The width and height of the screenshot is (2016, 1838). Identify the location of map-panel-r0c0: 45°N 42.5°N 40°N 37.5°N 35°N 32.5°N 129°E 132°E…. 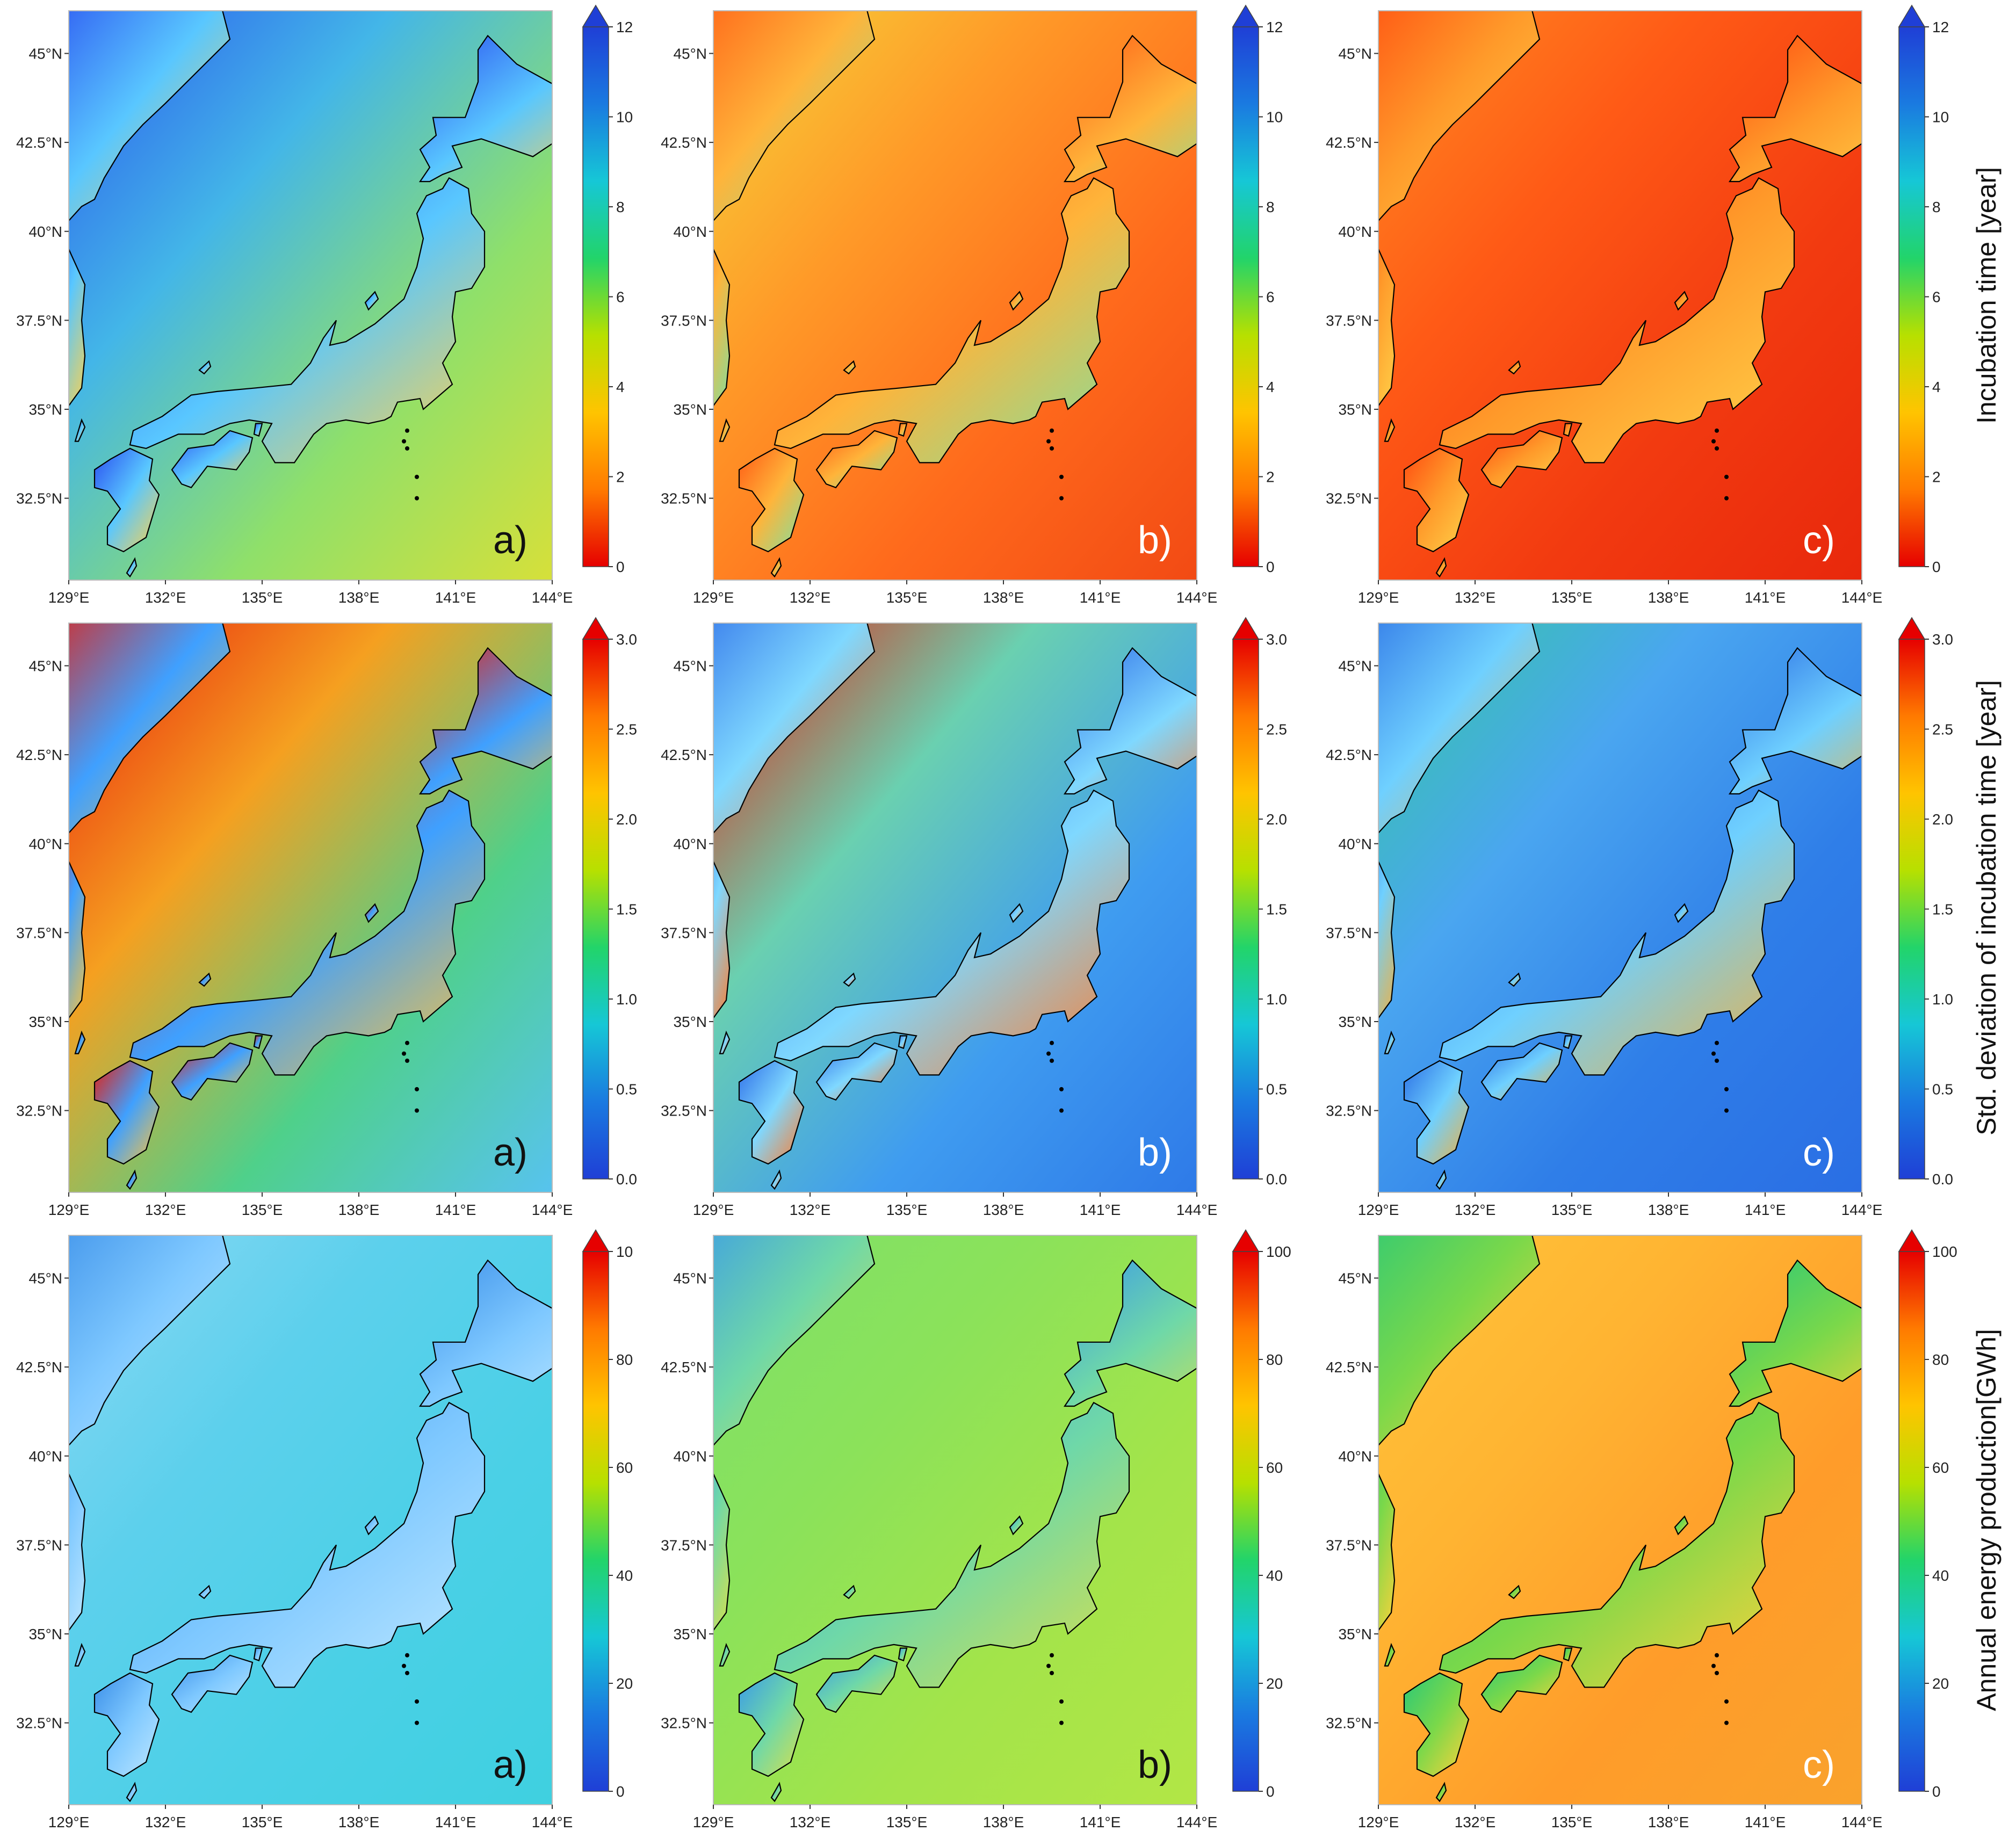
(294, 308).